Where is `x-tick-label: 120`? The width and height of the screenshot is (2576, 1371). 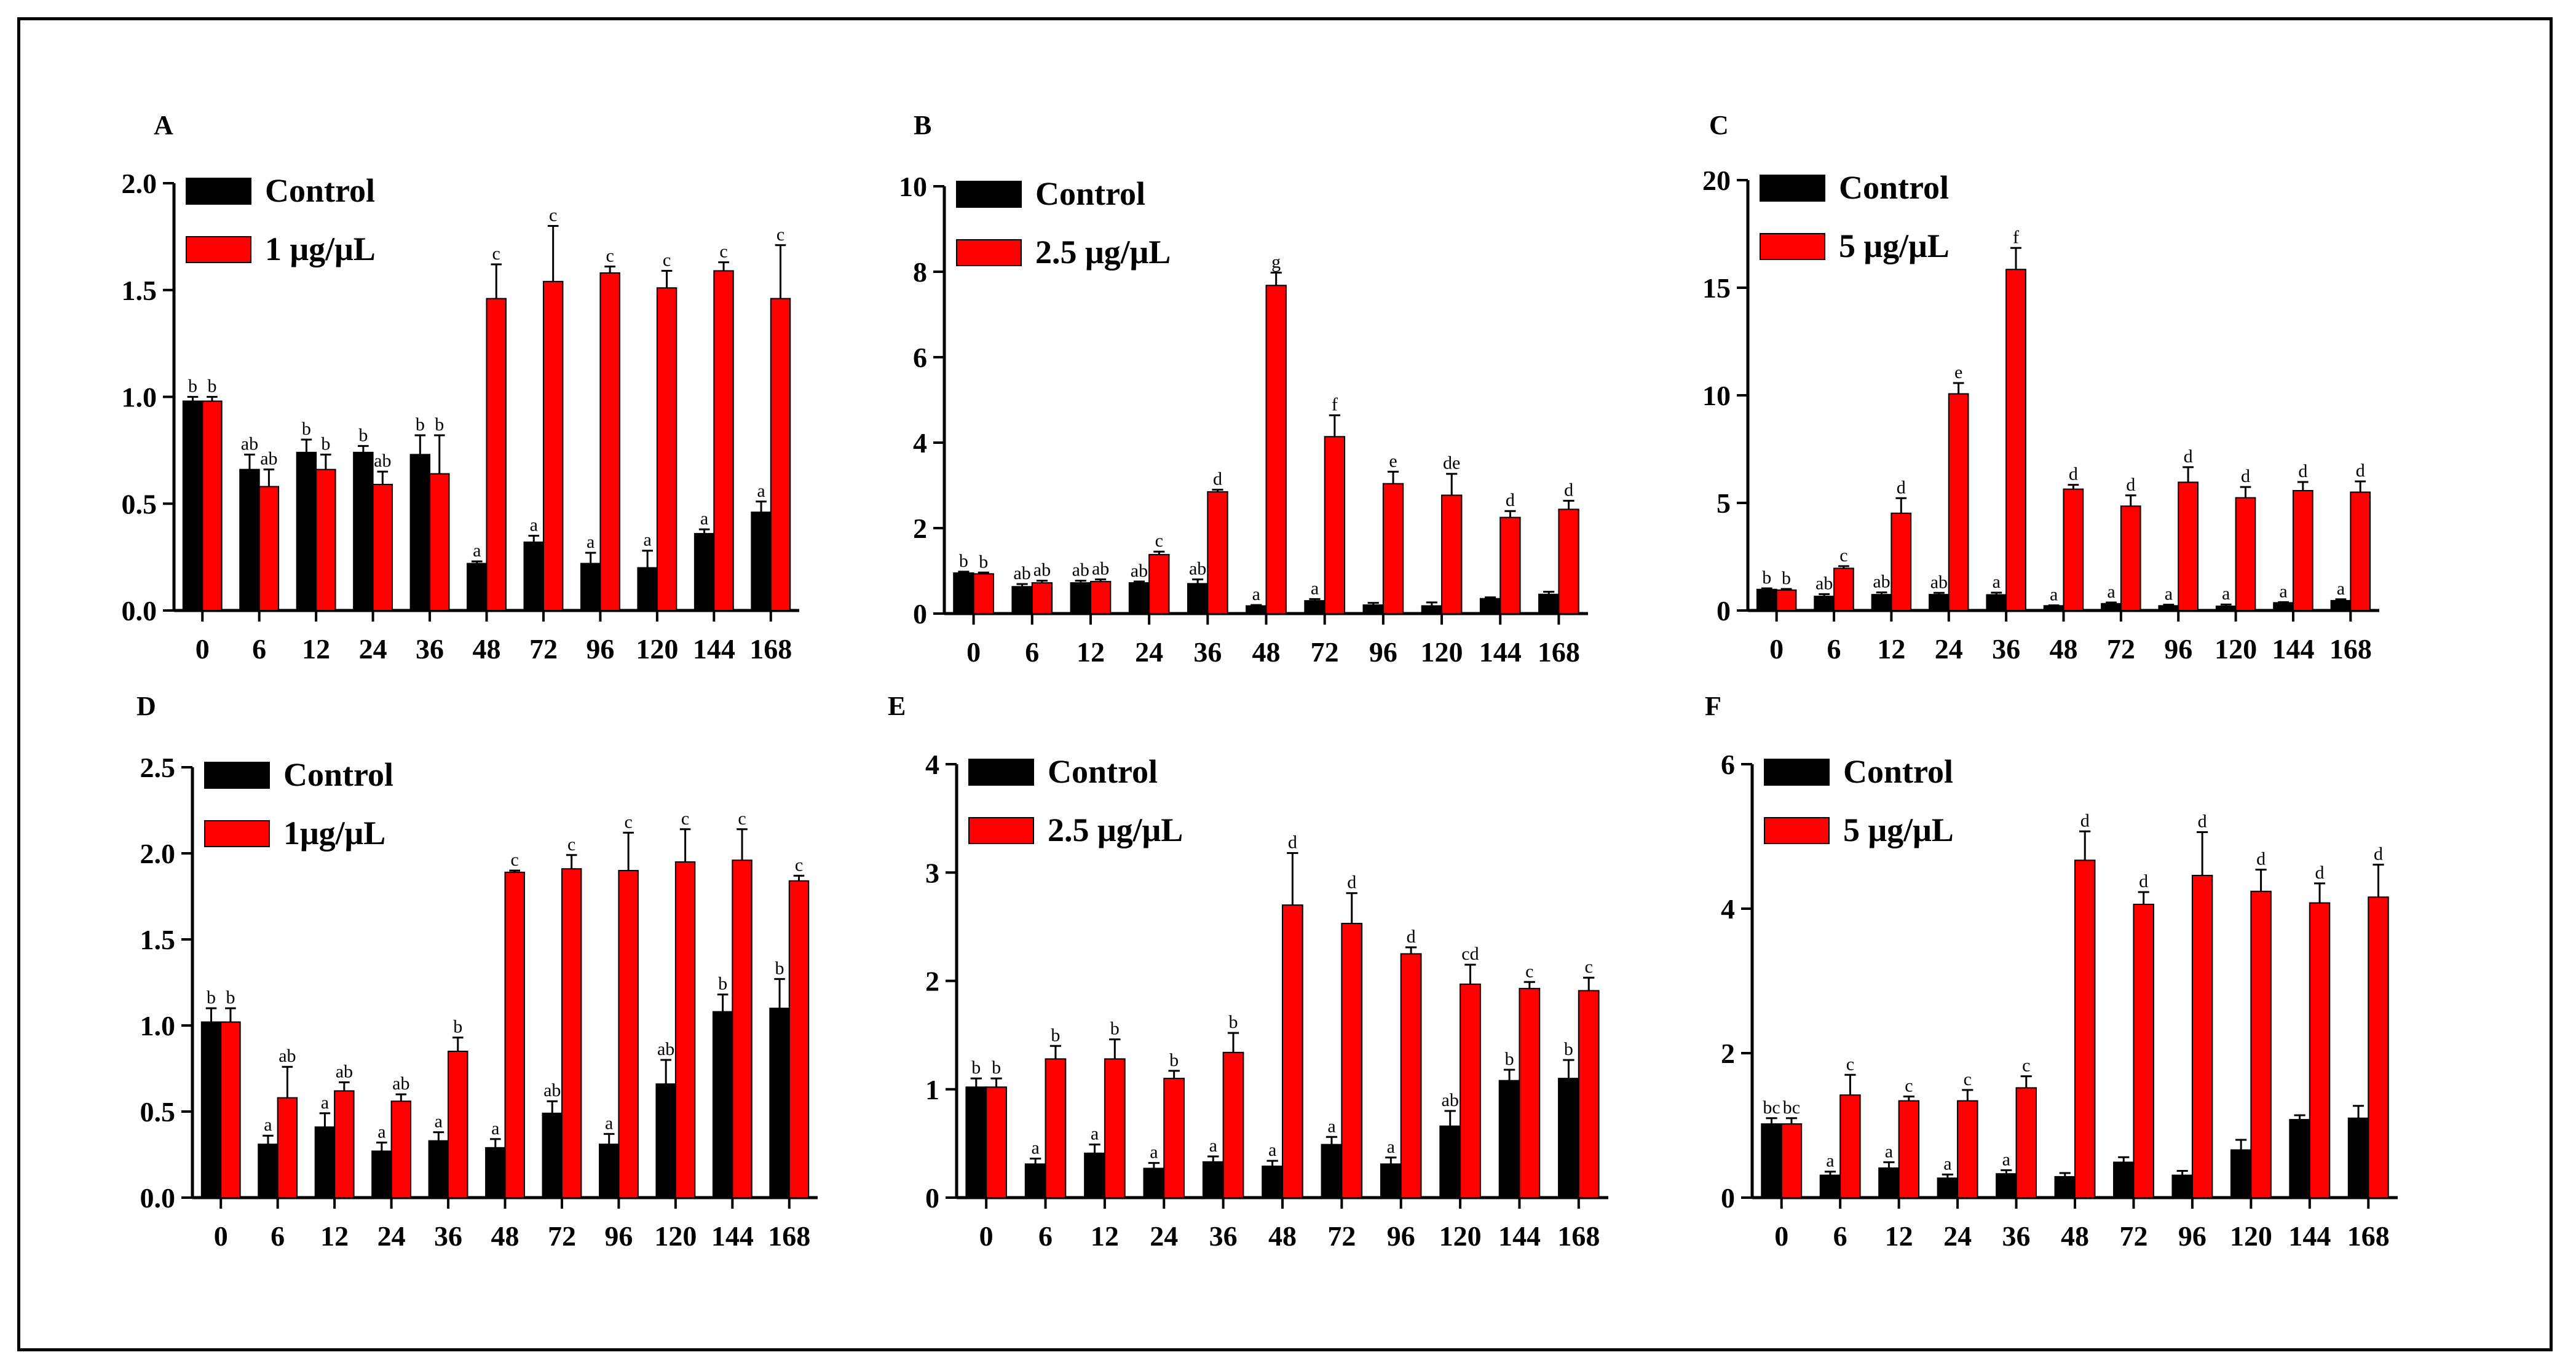 x-tick-label: 120 is located at coordinates (1442, 652).